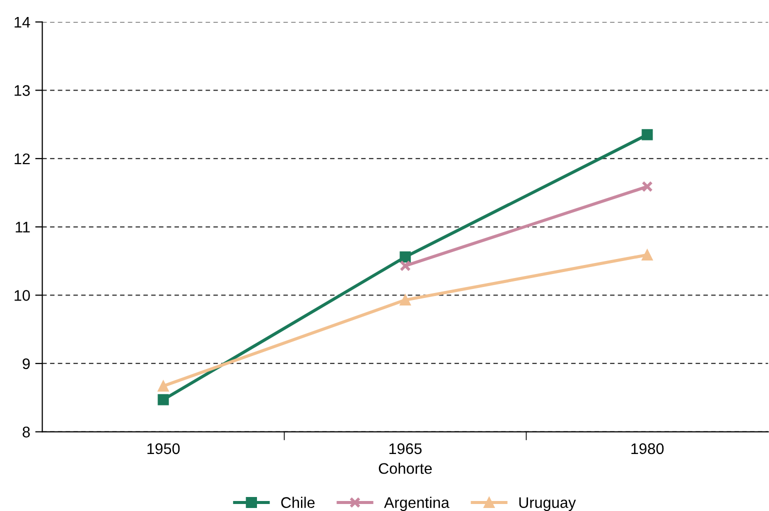 The width and height of the screenshot is (769, 511). I want to click on y-tick-label: 11, so click(23, 227).